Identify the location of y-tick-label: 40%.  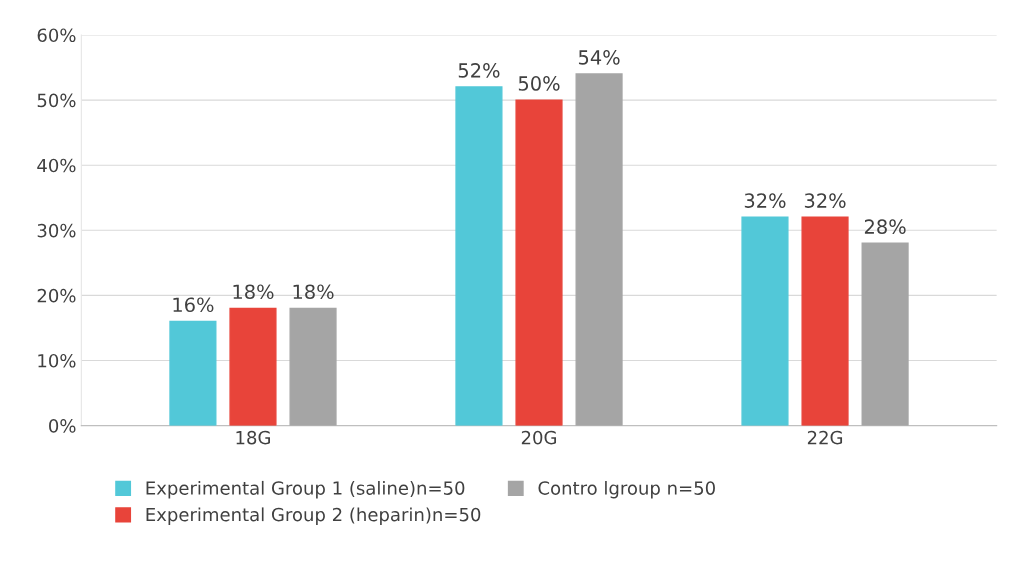
(56, 165).